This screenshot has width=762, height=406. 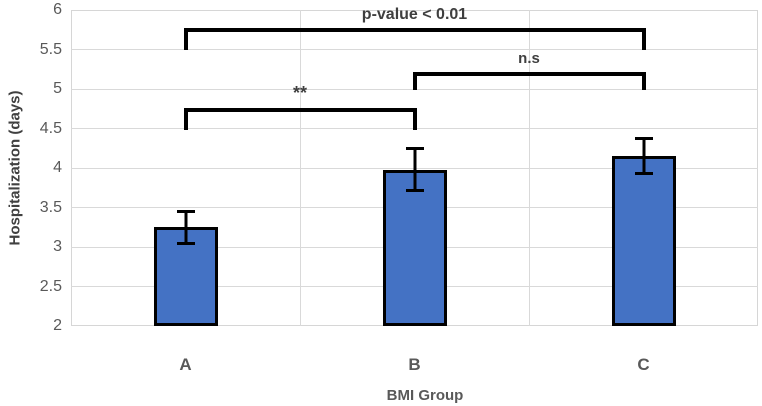 I want to click on x-category-label-C: C, so click(x=643, y=364).